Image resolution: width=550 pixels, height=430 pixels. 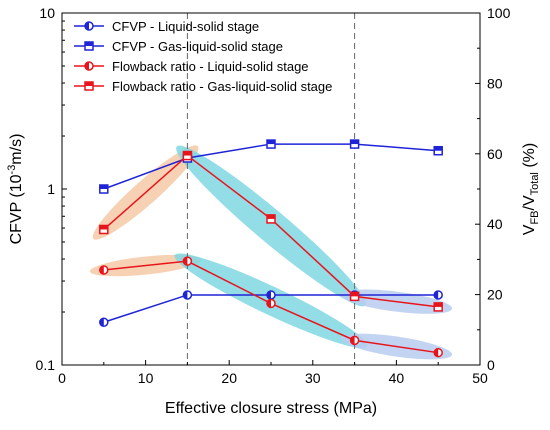 I want to click on right-axis-title: VFB/VTotal (%), so click(x=531, y=189).